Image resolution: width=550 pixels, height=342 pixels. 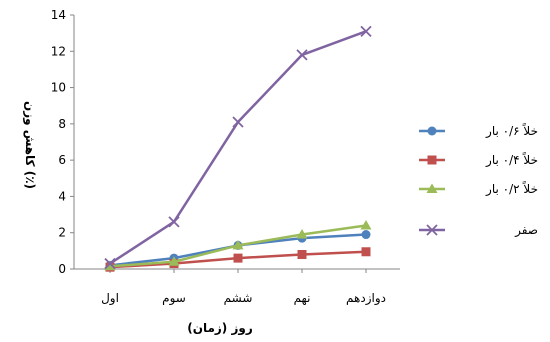 I want to click on y-tick-label: 6, so click(x=62, y=160).